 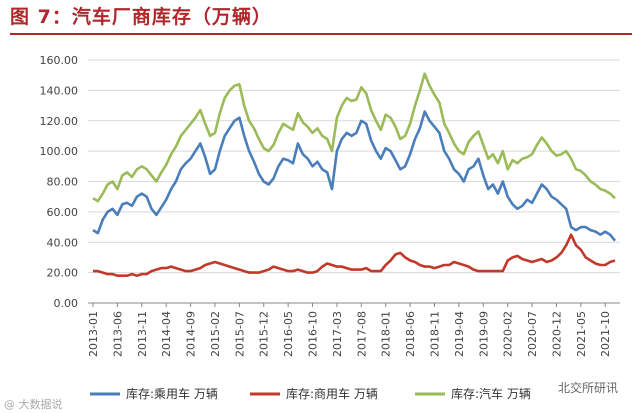 What do you see at coordinates (386, 334) in the screenshot?
I see `x-tick-label: 2018-01` at bounding box center [386, 334].